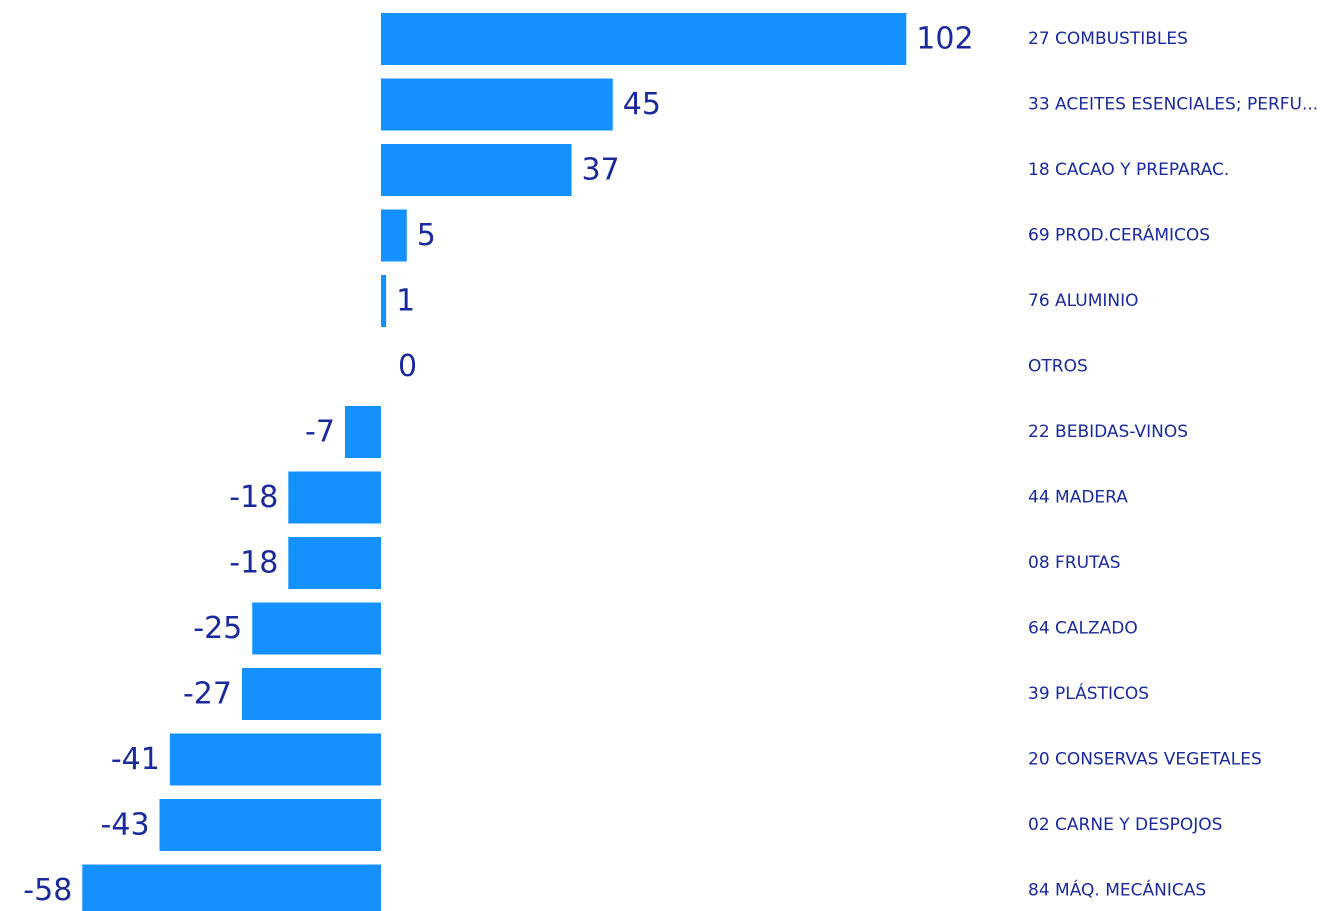 Image resolution: width=1343 pixels, height=911 pixels. Describe the element at coordinates (1083, 629) in the screenshot. I see `category-label: 64 CALZADO` at that location.